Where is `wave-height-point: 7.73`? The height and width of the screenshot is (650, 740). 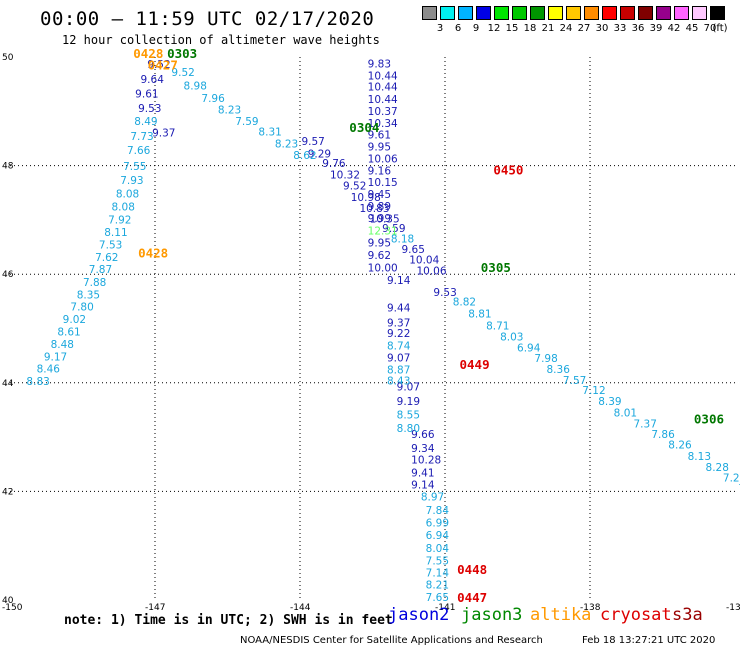 wave-height-point: 7.73 is located at coordinates (141, 137).